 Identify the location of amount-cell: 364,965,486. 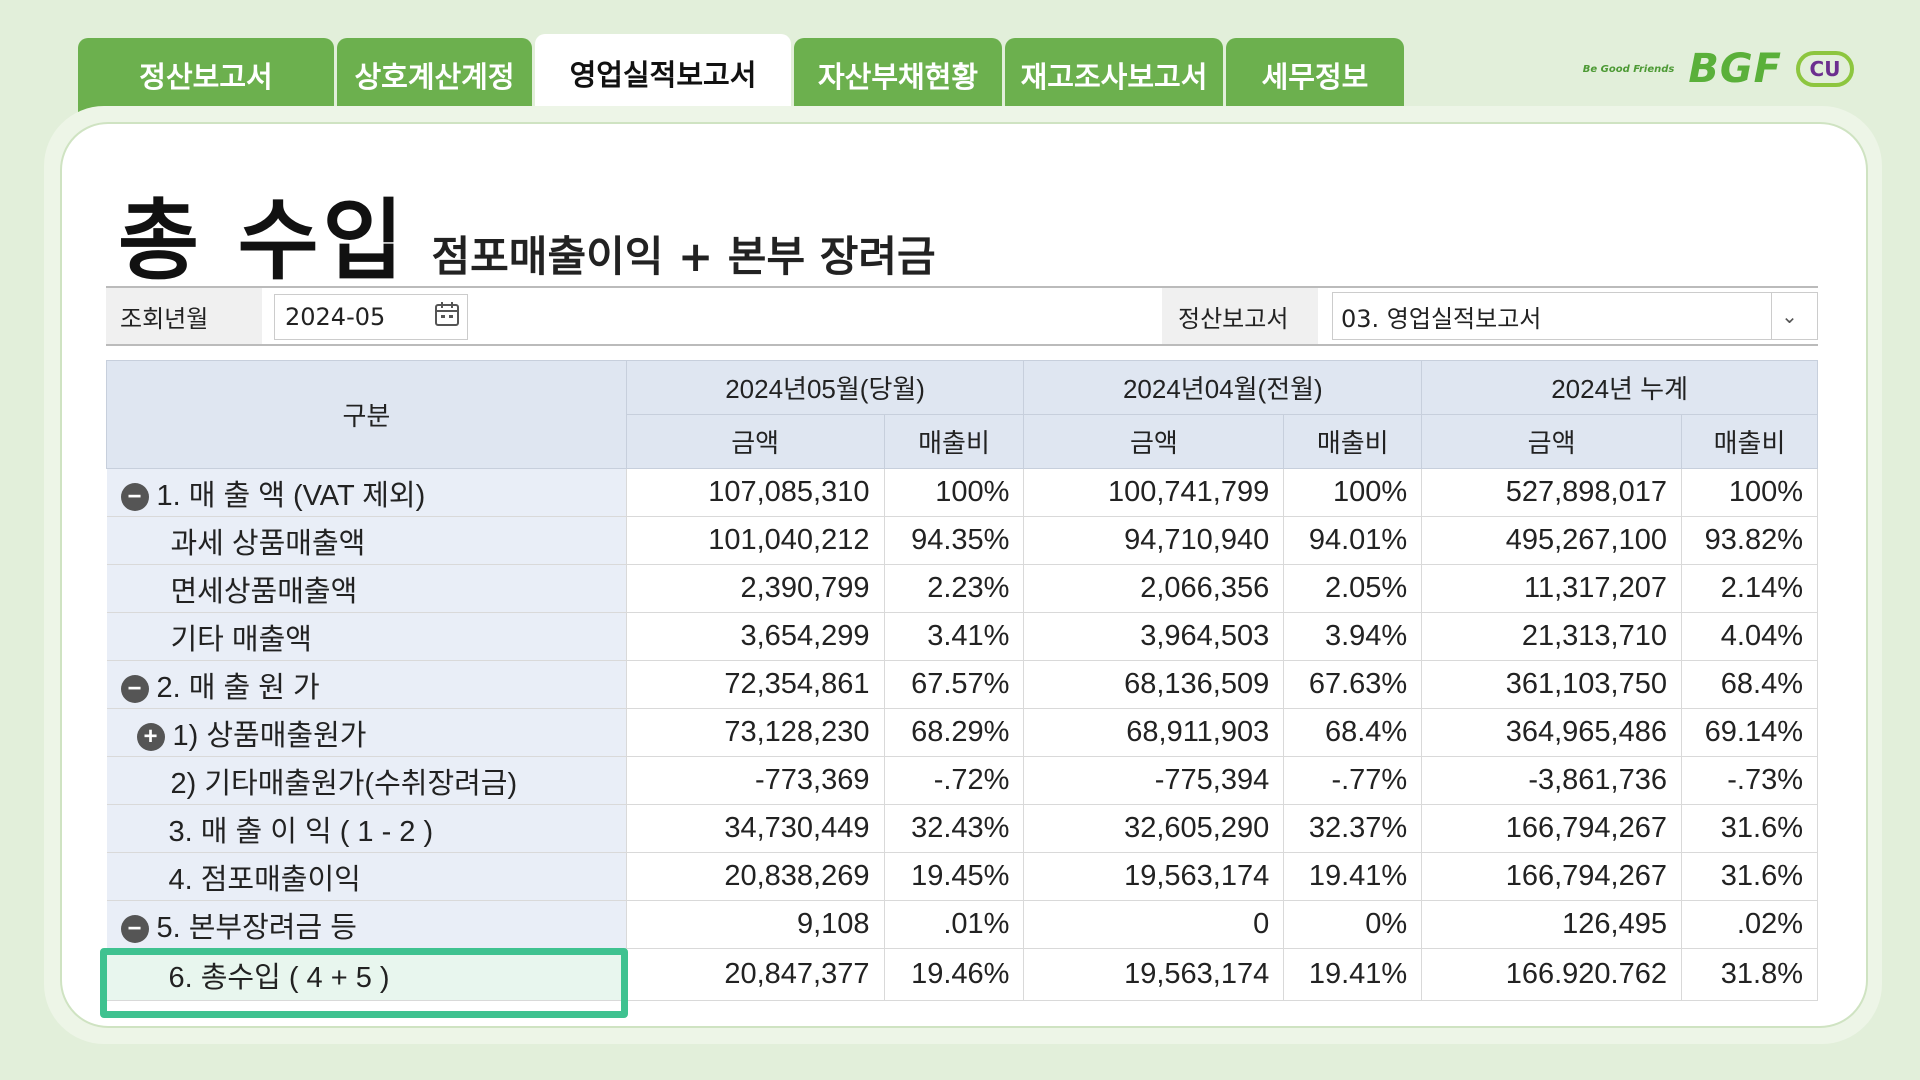
(1551, 732).